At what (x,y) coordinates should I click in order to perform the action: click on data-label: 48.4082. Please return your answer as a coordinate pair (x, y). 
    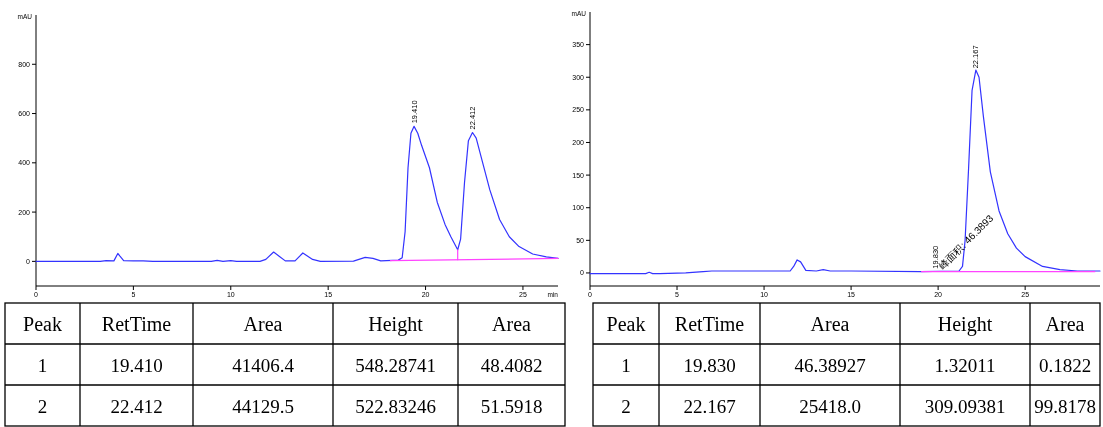
    Looking at the image, I should click on (511, 365).